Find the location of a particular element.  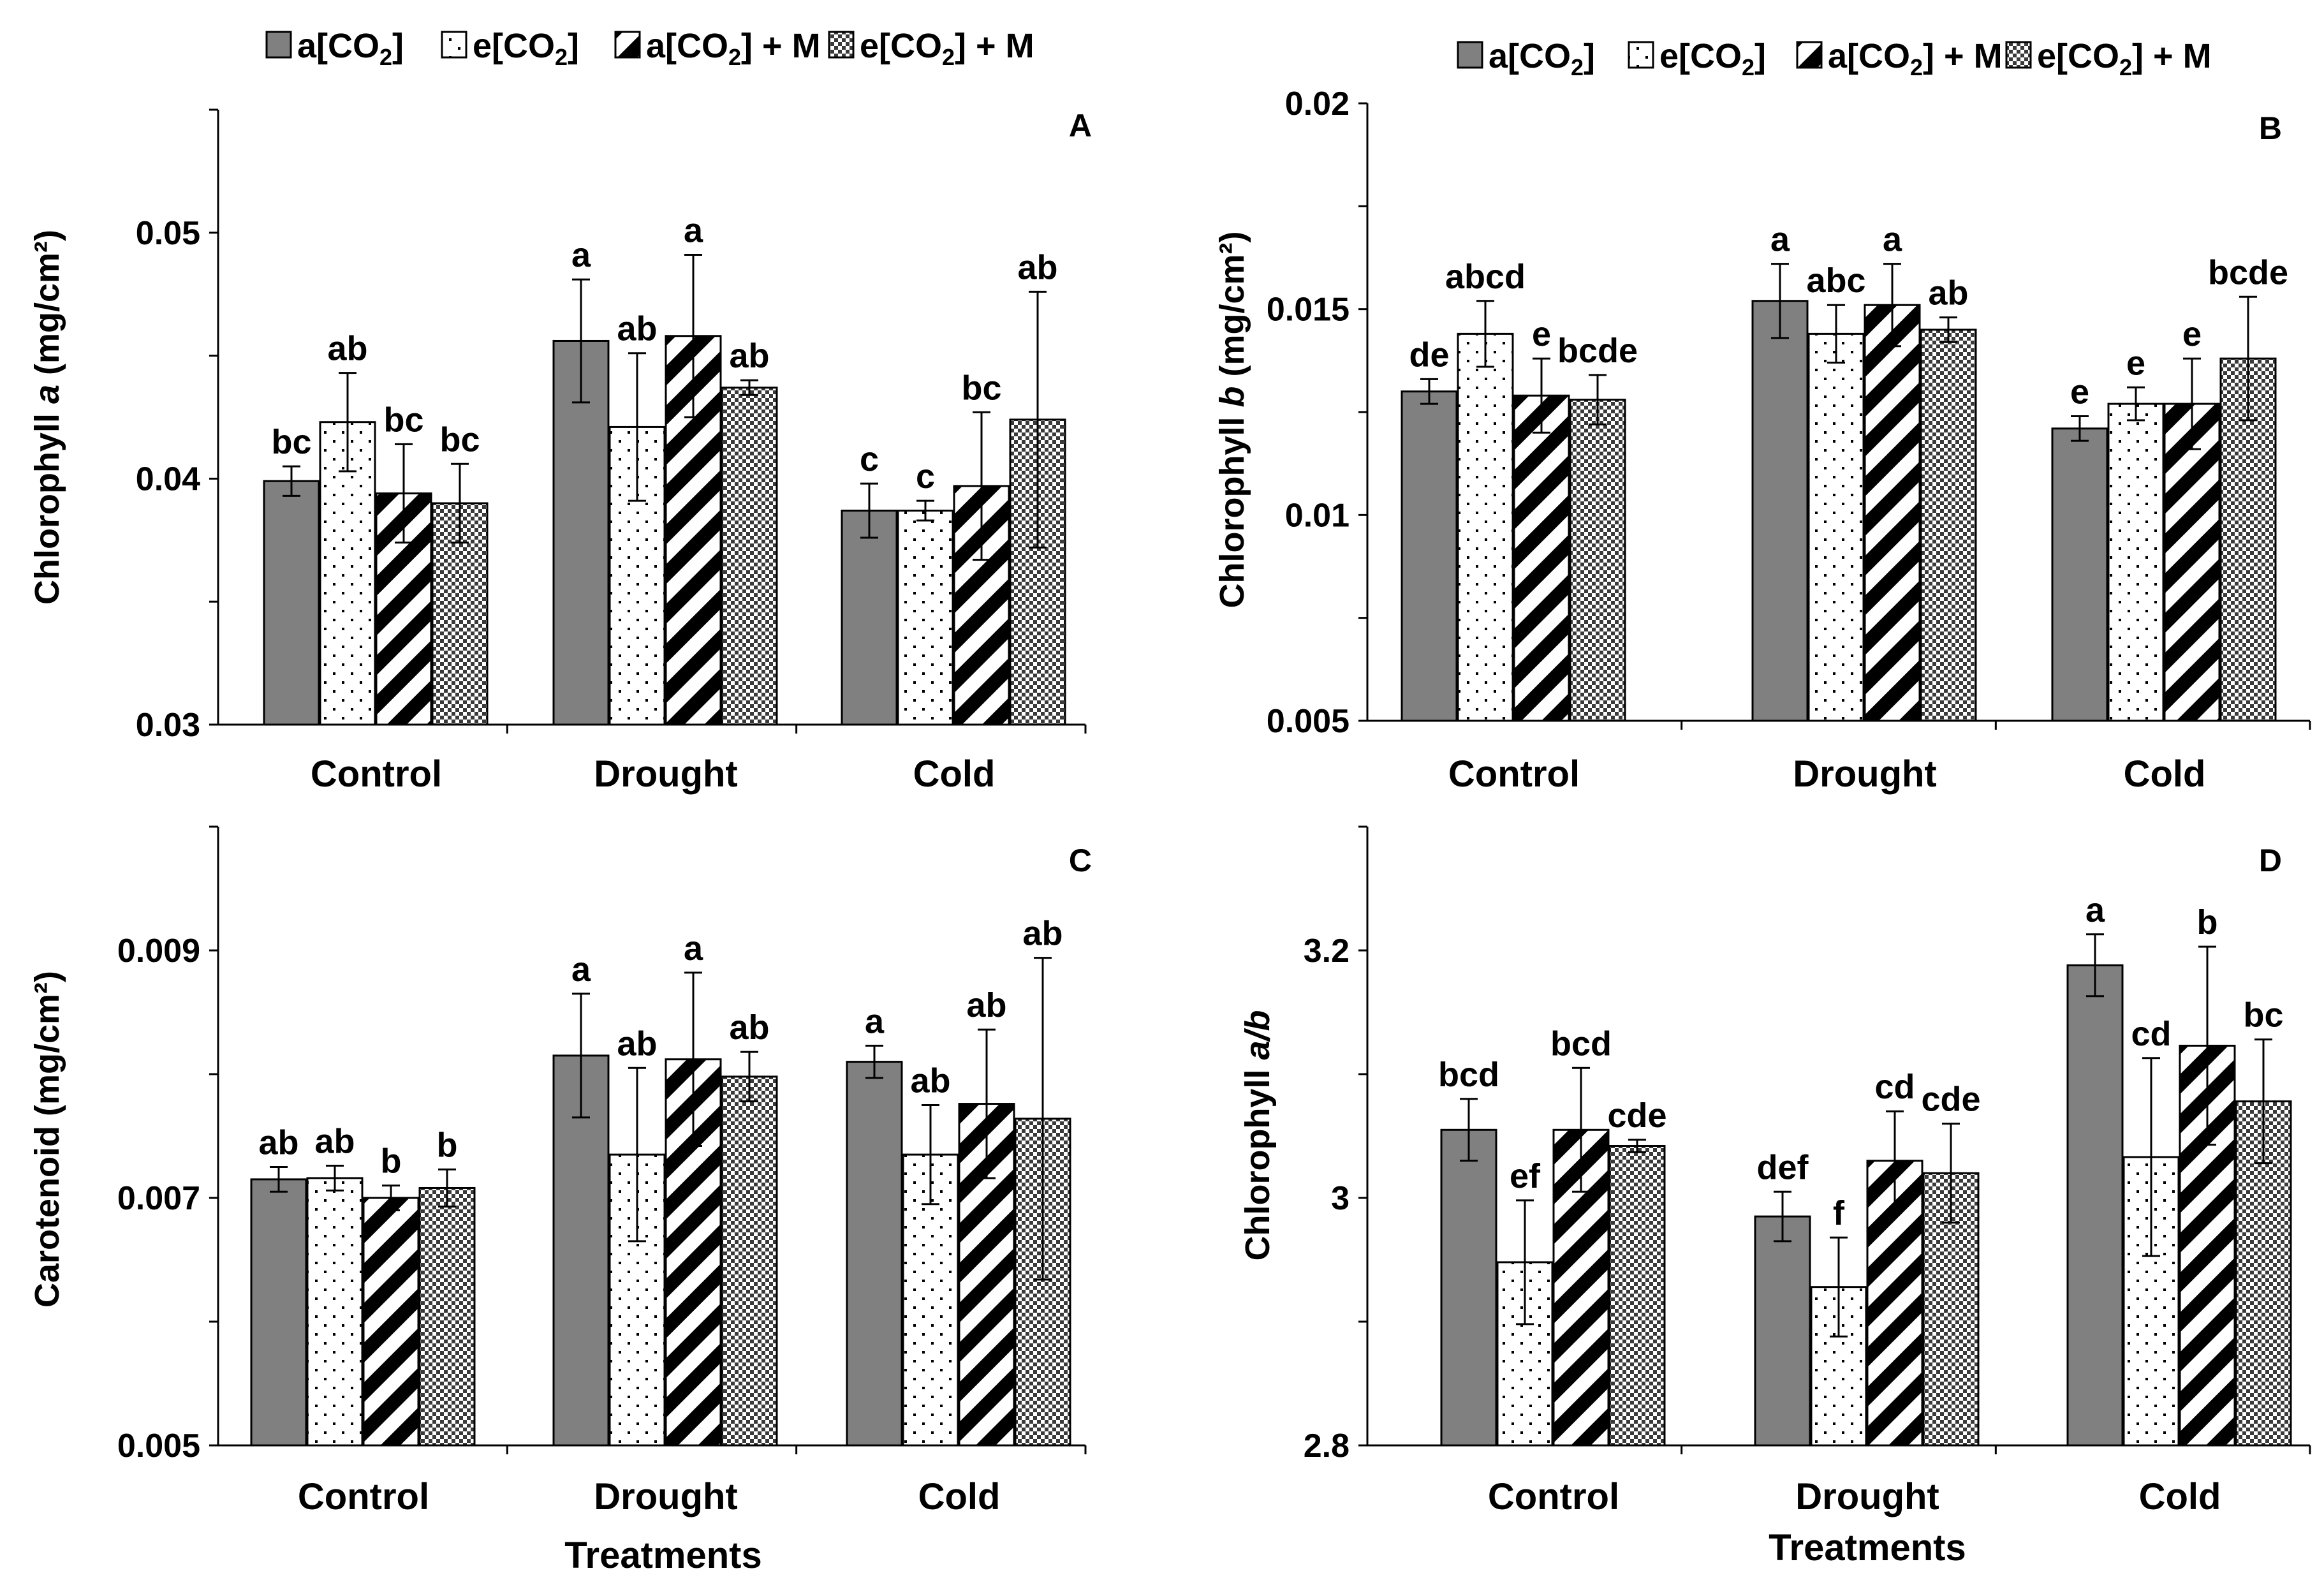

legend-label: a[CO2] is located at coordinates (350, 48).